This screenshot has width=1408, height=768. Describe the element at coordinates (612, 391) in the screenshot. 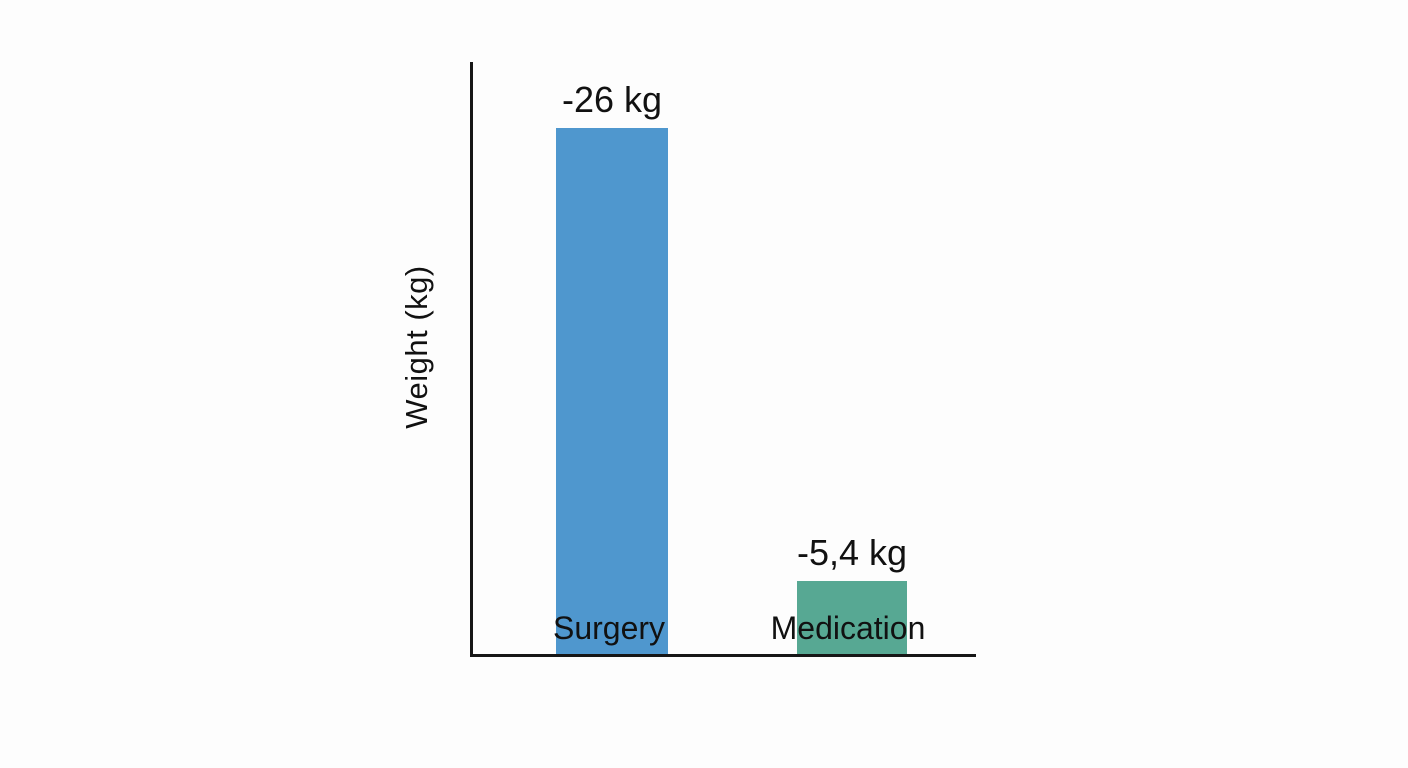

I see `bar-surgery` at that location.